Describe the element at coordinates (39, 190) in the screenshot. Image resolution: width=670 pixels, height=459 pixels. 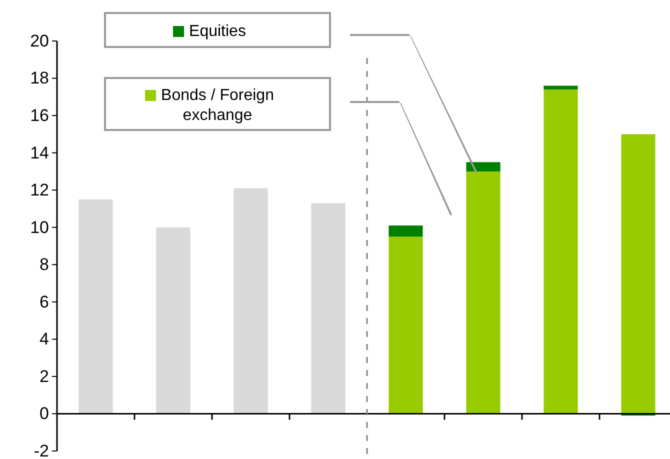
I see `y-tick-label: 12` at that location.